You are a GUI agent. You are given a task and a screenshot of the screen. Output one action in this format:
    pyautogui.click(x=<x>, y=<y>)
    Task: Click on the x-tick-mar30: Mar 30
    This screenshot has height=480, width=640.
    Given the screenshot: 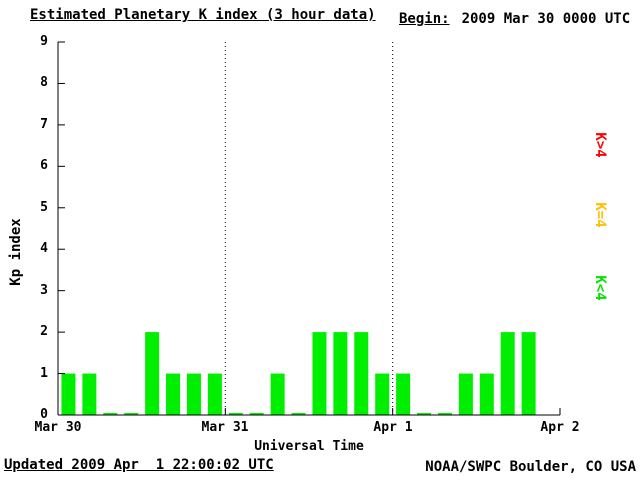 What is the action you would take?
    pyautogui.click(x=58, y=427)
    